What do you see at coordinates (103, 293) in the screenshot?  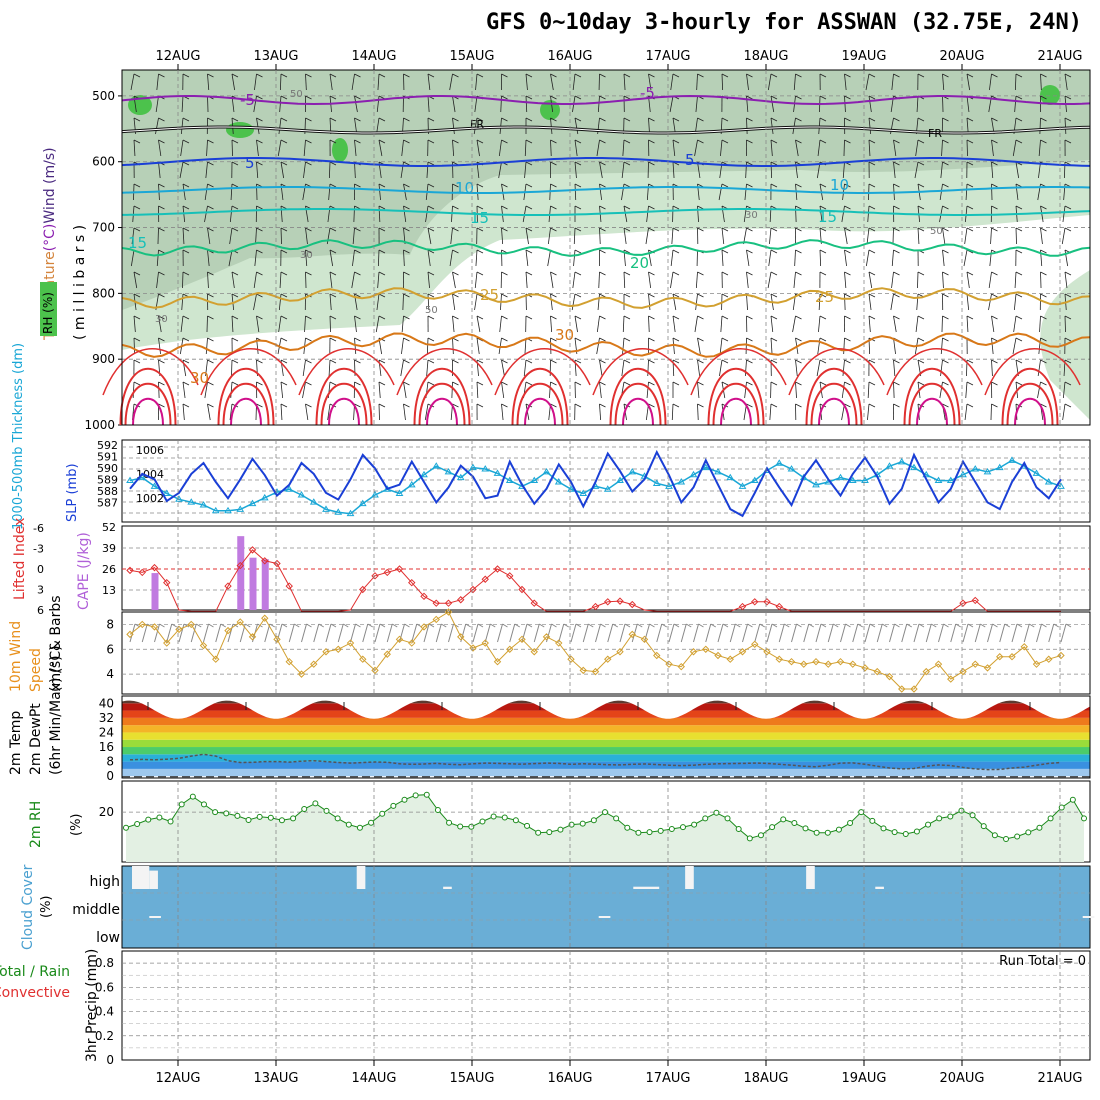 I see `pressure-tick-label: 800` at bounding box center [103, 293].